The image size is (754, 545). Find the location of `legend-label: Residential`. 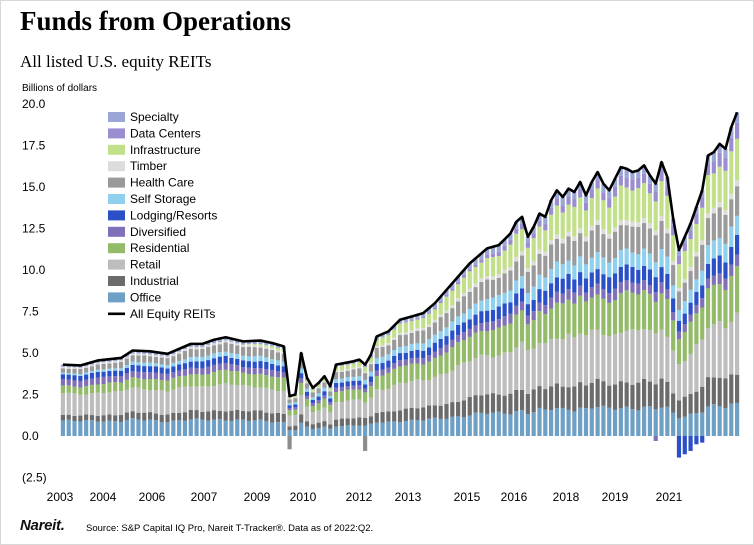

legend-label: Residential is located at coordinates (159, 248).